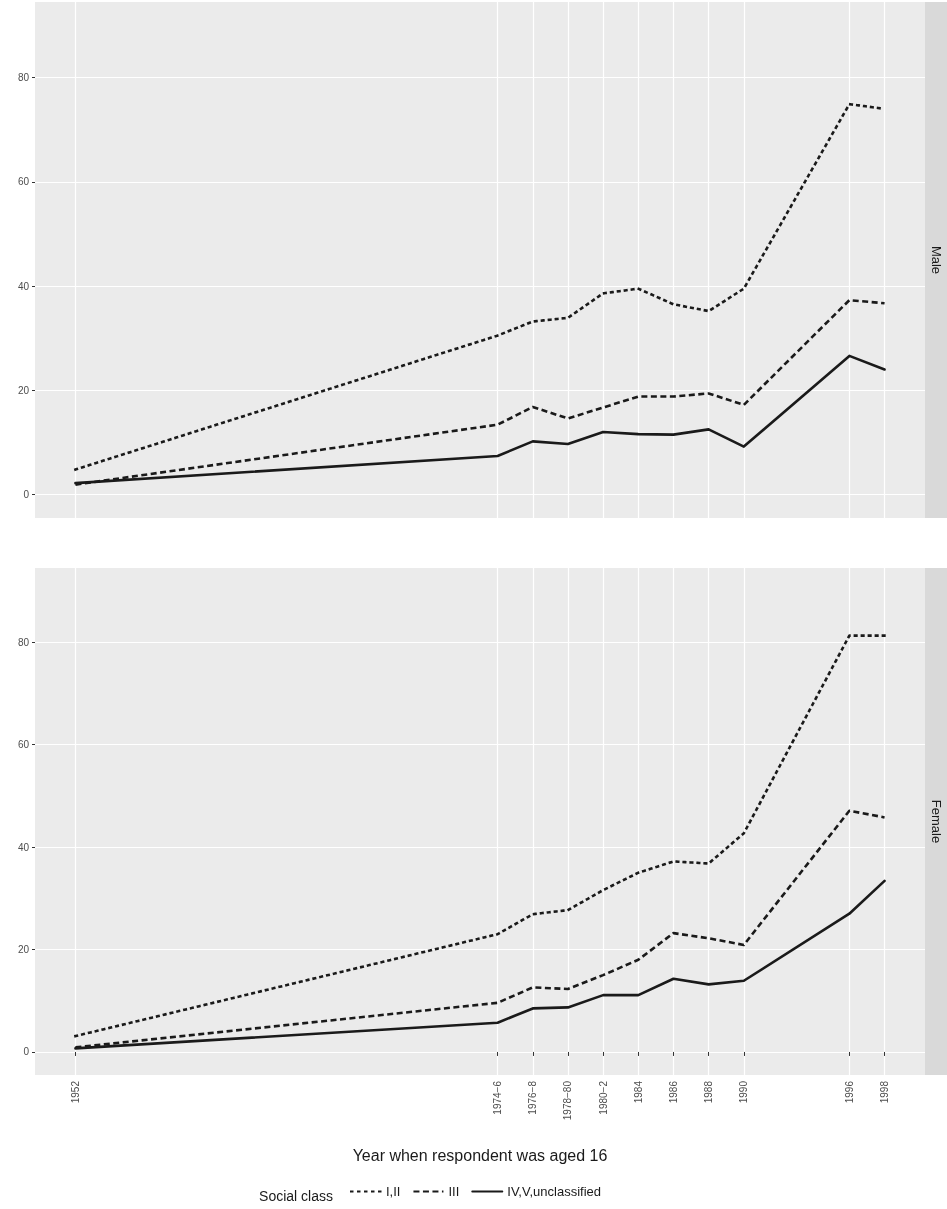 Image resolution: width=947 pixels, height=1209 pixels. I want to click on x-tick-label: 1980−2, so click(603, 1097).